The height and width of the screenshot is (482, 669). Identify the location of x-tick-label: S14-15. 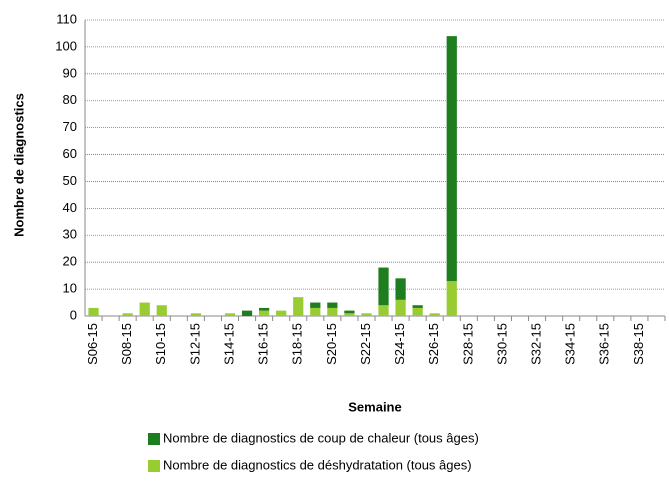
(228, 344).